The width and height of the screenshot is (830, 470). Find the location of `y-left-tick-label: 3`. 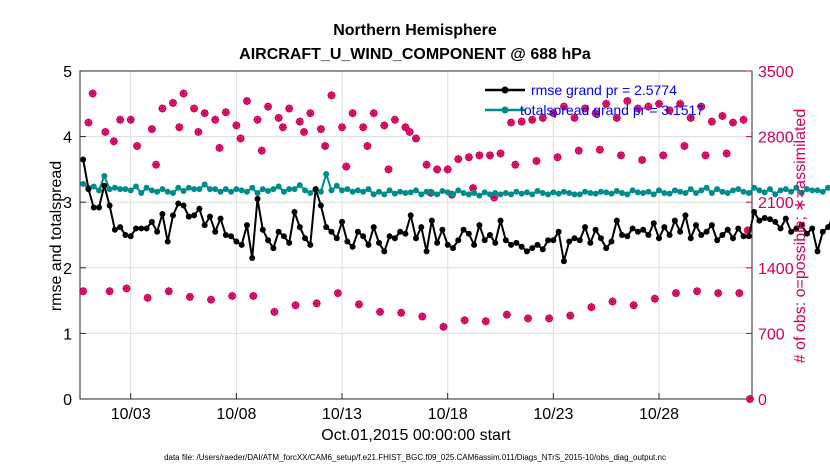

y-left-tick-label: 3 is located at coordinates (67, 203).